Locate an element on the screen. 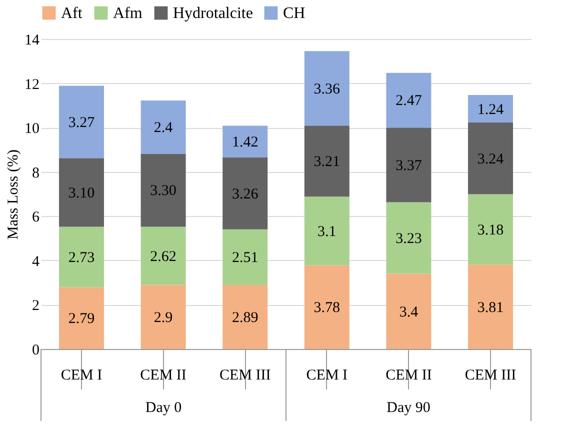 This screenshot has height=430, width=582. y-tick-label: 0 is located at coordinates (36, 350).